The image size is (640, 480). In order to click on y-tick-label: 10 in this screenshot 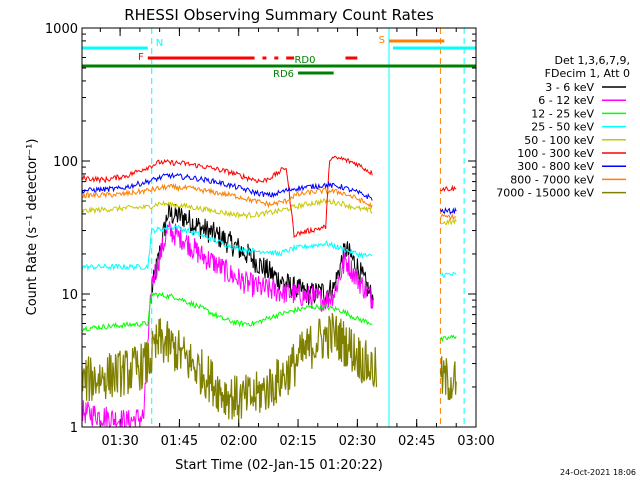, I will do `click(69, 295)`.